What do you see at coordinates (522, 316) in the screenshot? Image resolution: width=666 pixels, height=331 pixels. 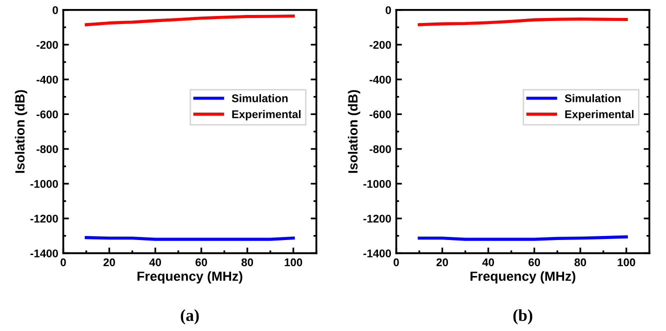 I see `text: (b)` at bounding box center [522, 316].